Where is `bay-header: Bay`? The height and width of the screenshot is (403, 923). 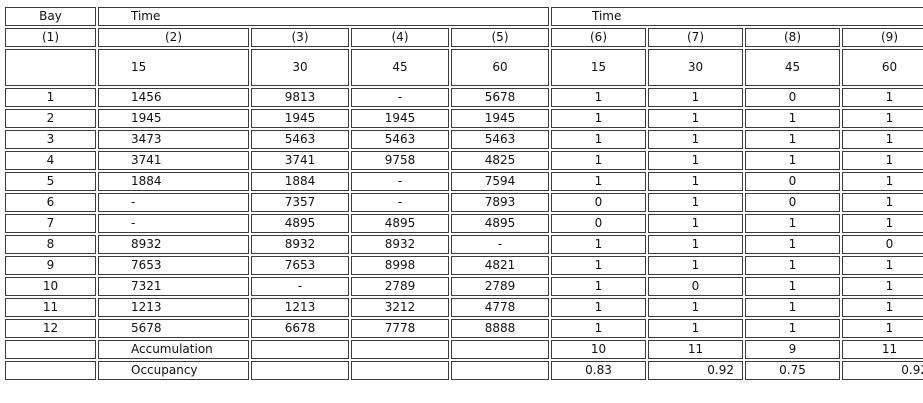 bay-header: Bay is located at coordinates (50, 16).